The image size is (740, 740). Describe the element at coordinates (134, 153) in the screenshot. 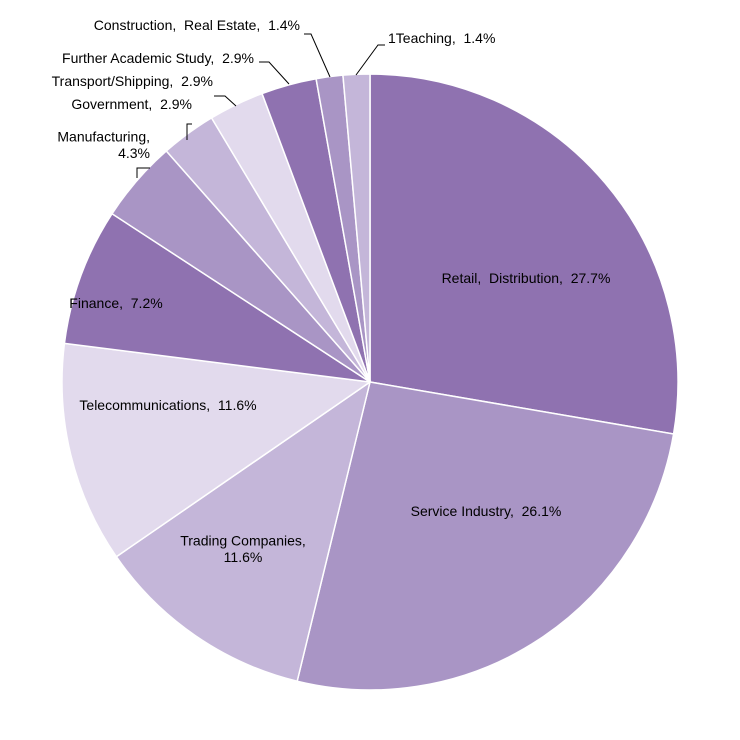

I see `slice-label-line: 4.3%` at that location.